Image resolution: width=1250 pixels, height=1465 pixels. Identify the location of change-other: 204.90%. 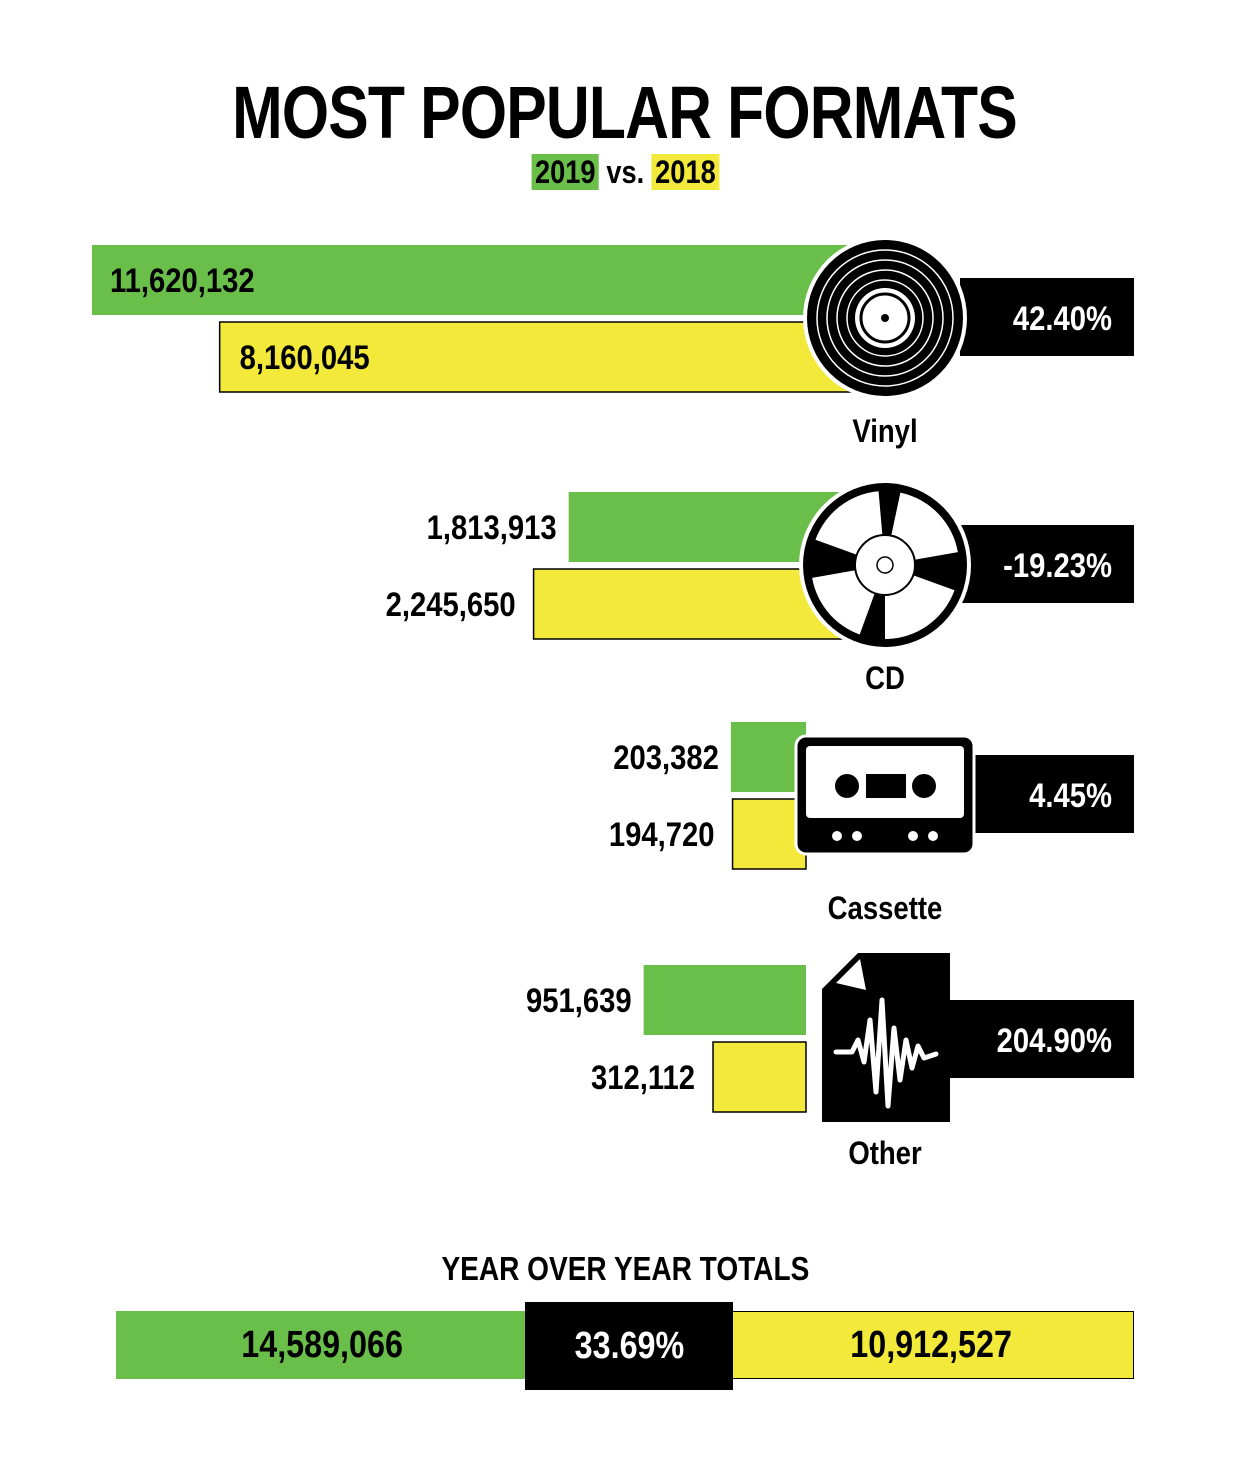
(1054, 1040).